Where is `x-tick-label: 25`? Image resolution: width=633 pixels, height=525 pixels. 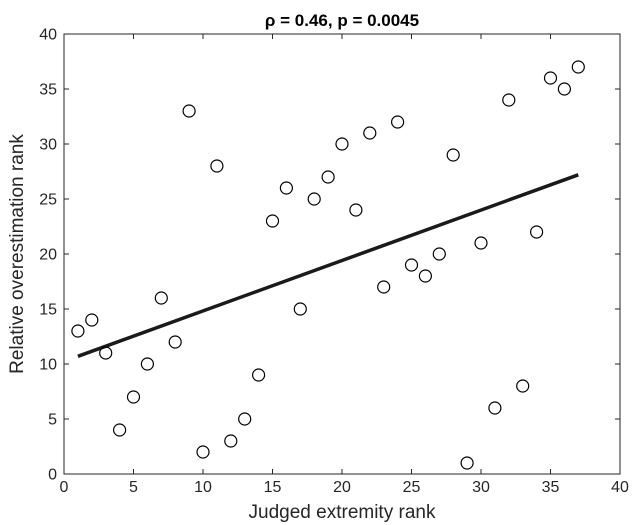 x-tick-label: 25 is located at coordinates (412, 487).